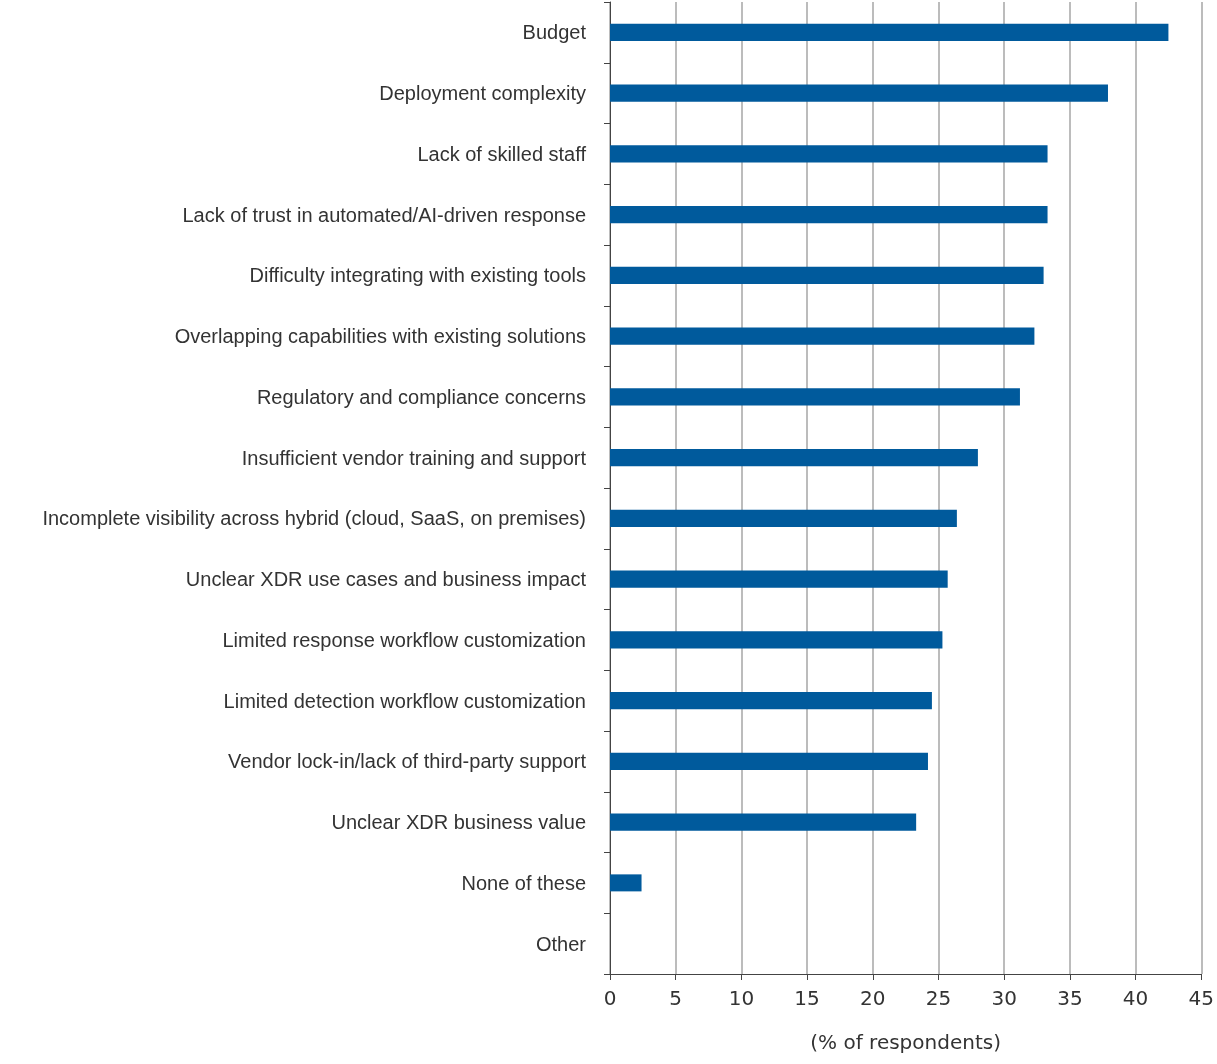 This screenshot has height=1064, width=1217. What do you see at coordinates (554, 32) in the screenshot?
I see `y-tick-label: Budget` at bounding box center [554, 32].